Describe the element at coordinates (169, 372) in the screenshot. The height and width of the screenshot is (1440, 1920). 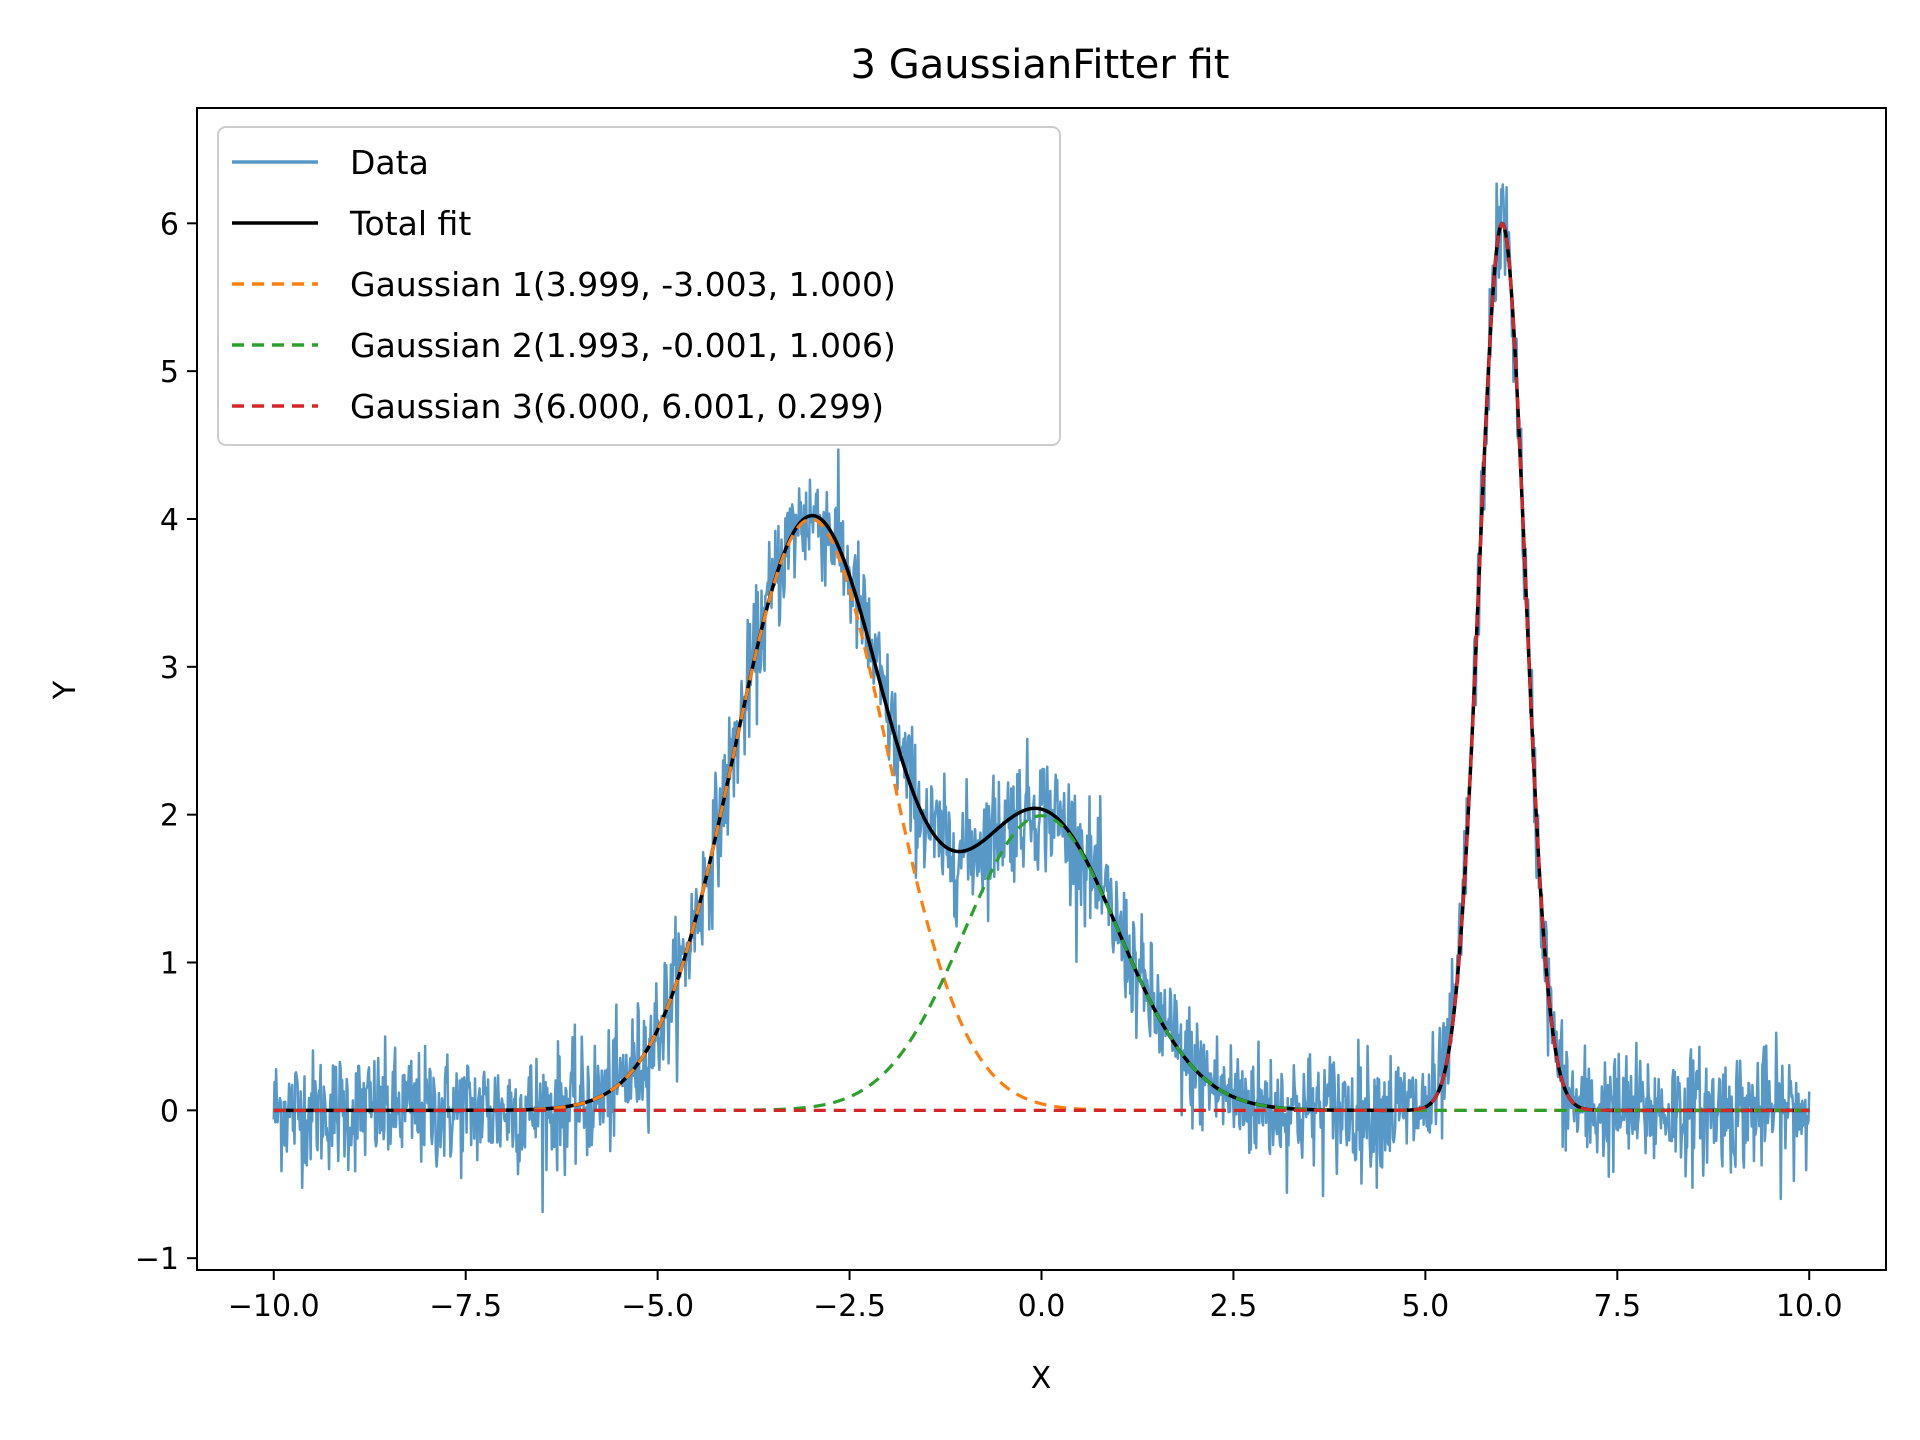
I see `y-tick-label: 5` at that location.